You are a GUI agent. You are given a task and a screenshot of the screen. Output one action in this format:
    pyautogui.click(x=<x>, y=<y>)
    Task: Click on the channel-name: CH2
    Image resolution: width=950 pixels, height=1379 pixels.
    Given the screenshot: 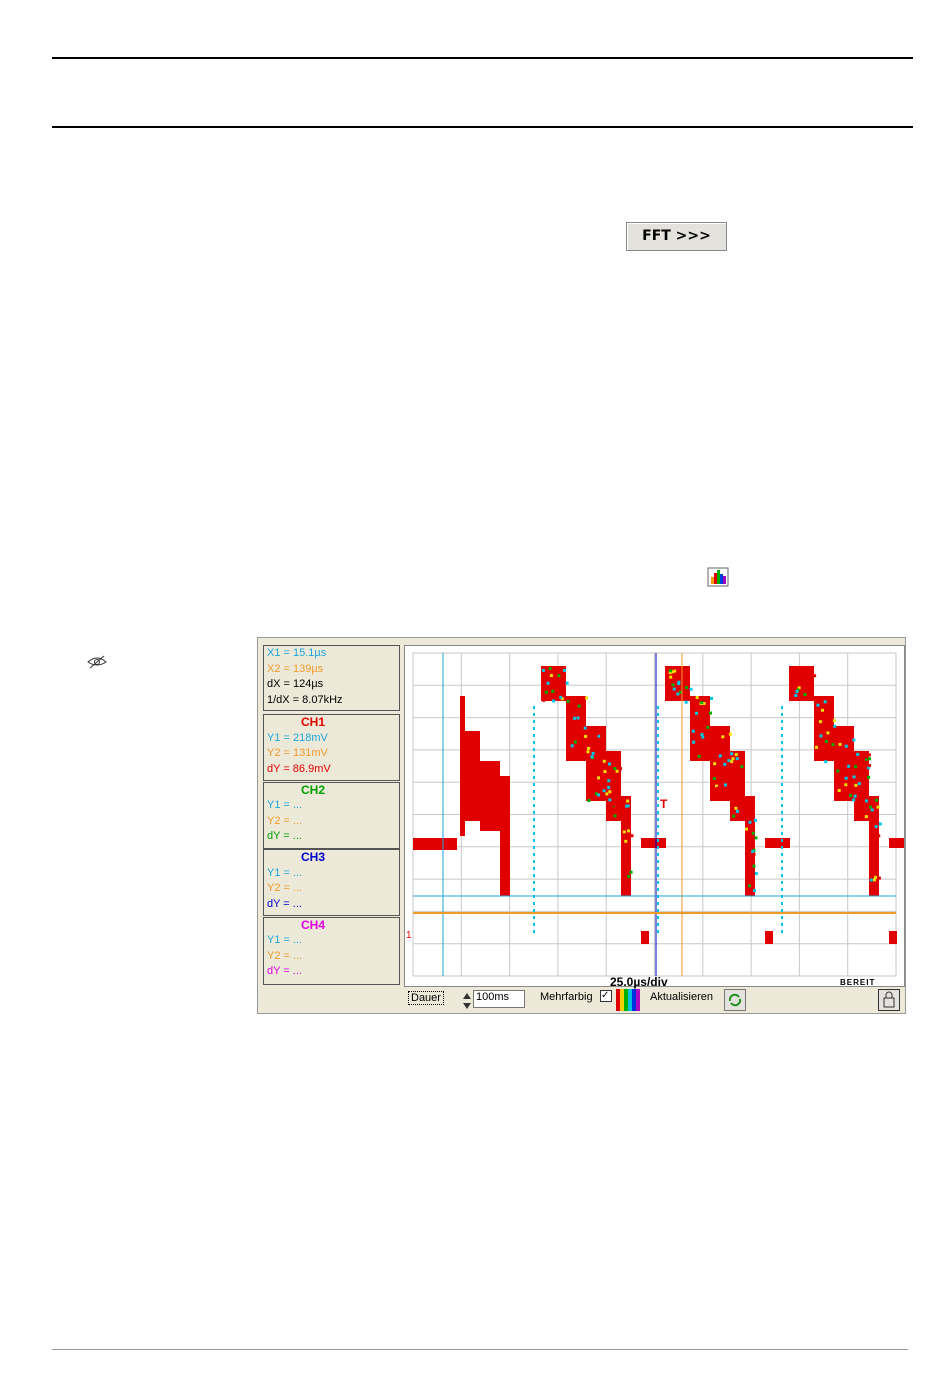 What is the action you would take?
    pyautogui.click(x=312, y=789)
    